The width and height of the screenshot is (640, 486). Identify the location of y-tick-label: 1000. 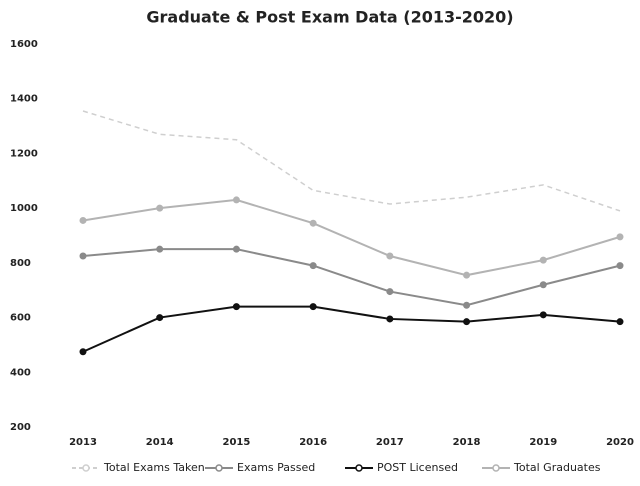
(24, 208).